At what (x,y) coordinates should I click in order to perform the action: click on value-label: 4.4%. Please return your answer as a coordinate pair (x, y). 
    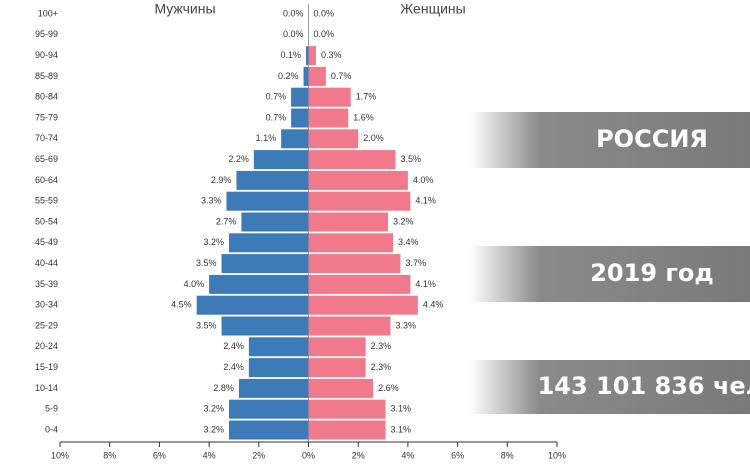
    Looking at the image, I should click on (433, 305).